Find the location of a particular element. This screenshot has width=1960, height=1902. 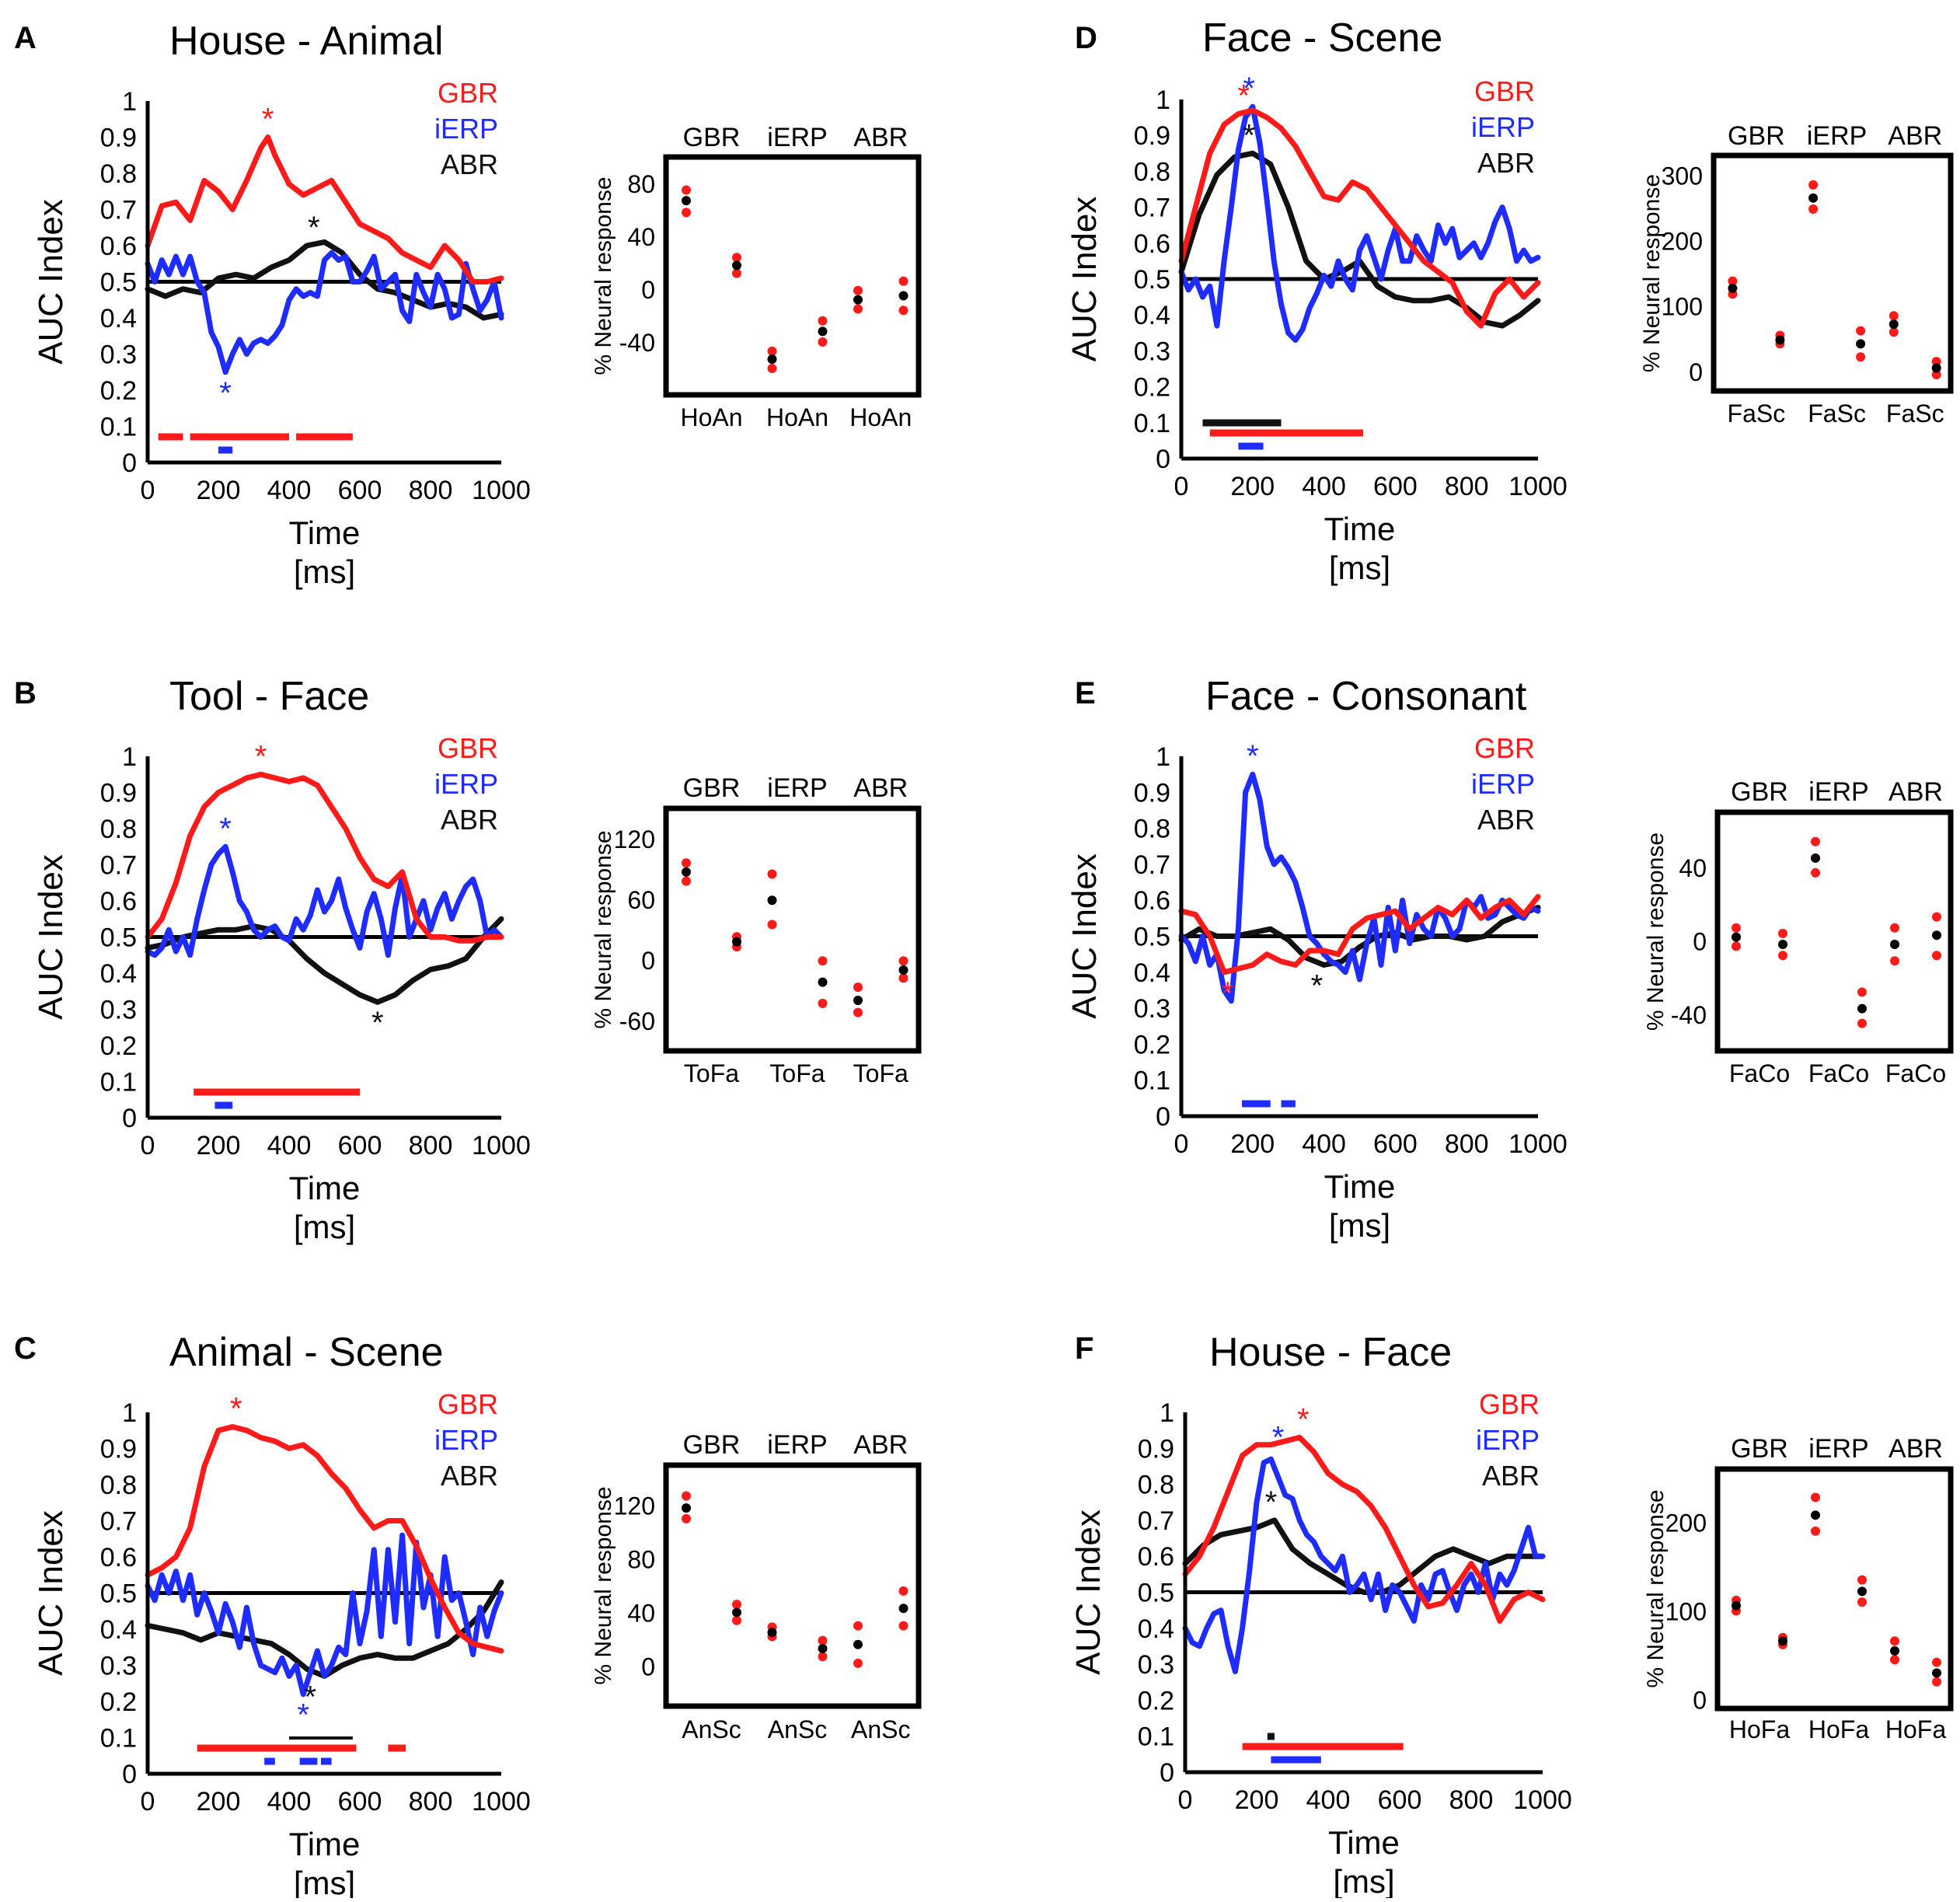

y-tick-label: 60 is located at coordinates (641, 900).